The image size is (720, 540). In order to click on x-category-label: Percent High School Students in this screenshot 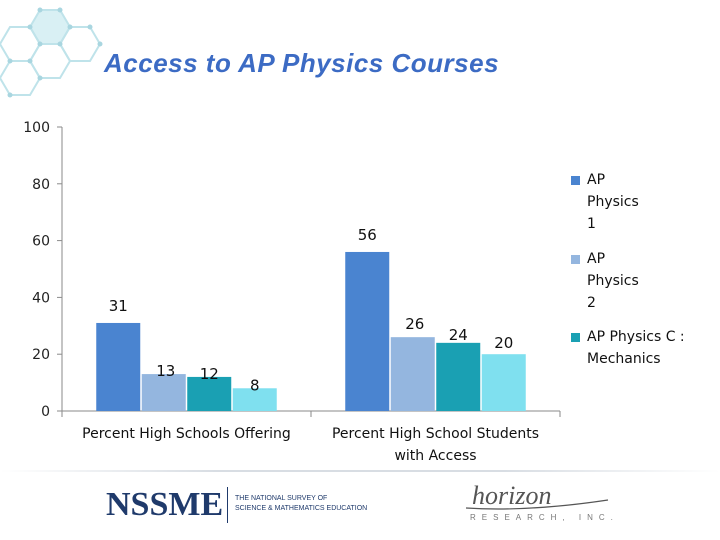, I will do `click(435, 434)`.